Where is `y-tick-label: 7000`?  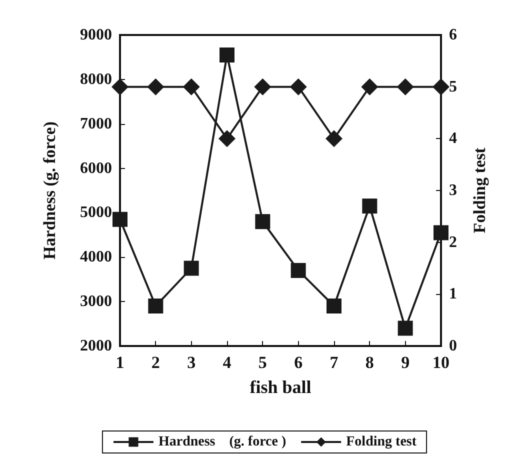 y-tick-label: 7000 is located at coordinates (96, 123).